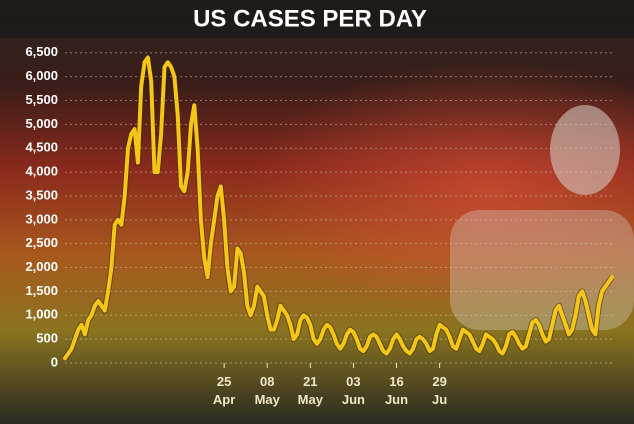  Describe the element at coordinates (41, 290) in the screenshot. I see `y-tick-label: 1,500` at that location.